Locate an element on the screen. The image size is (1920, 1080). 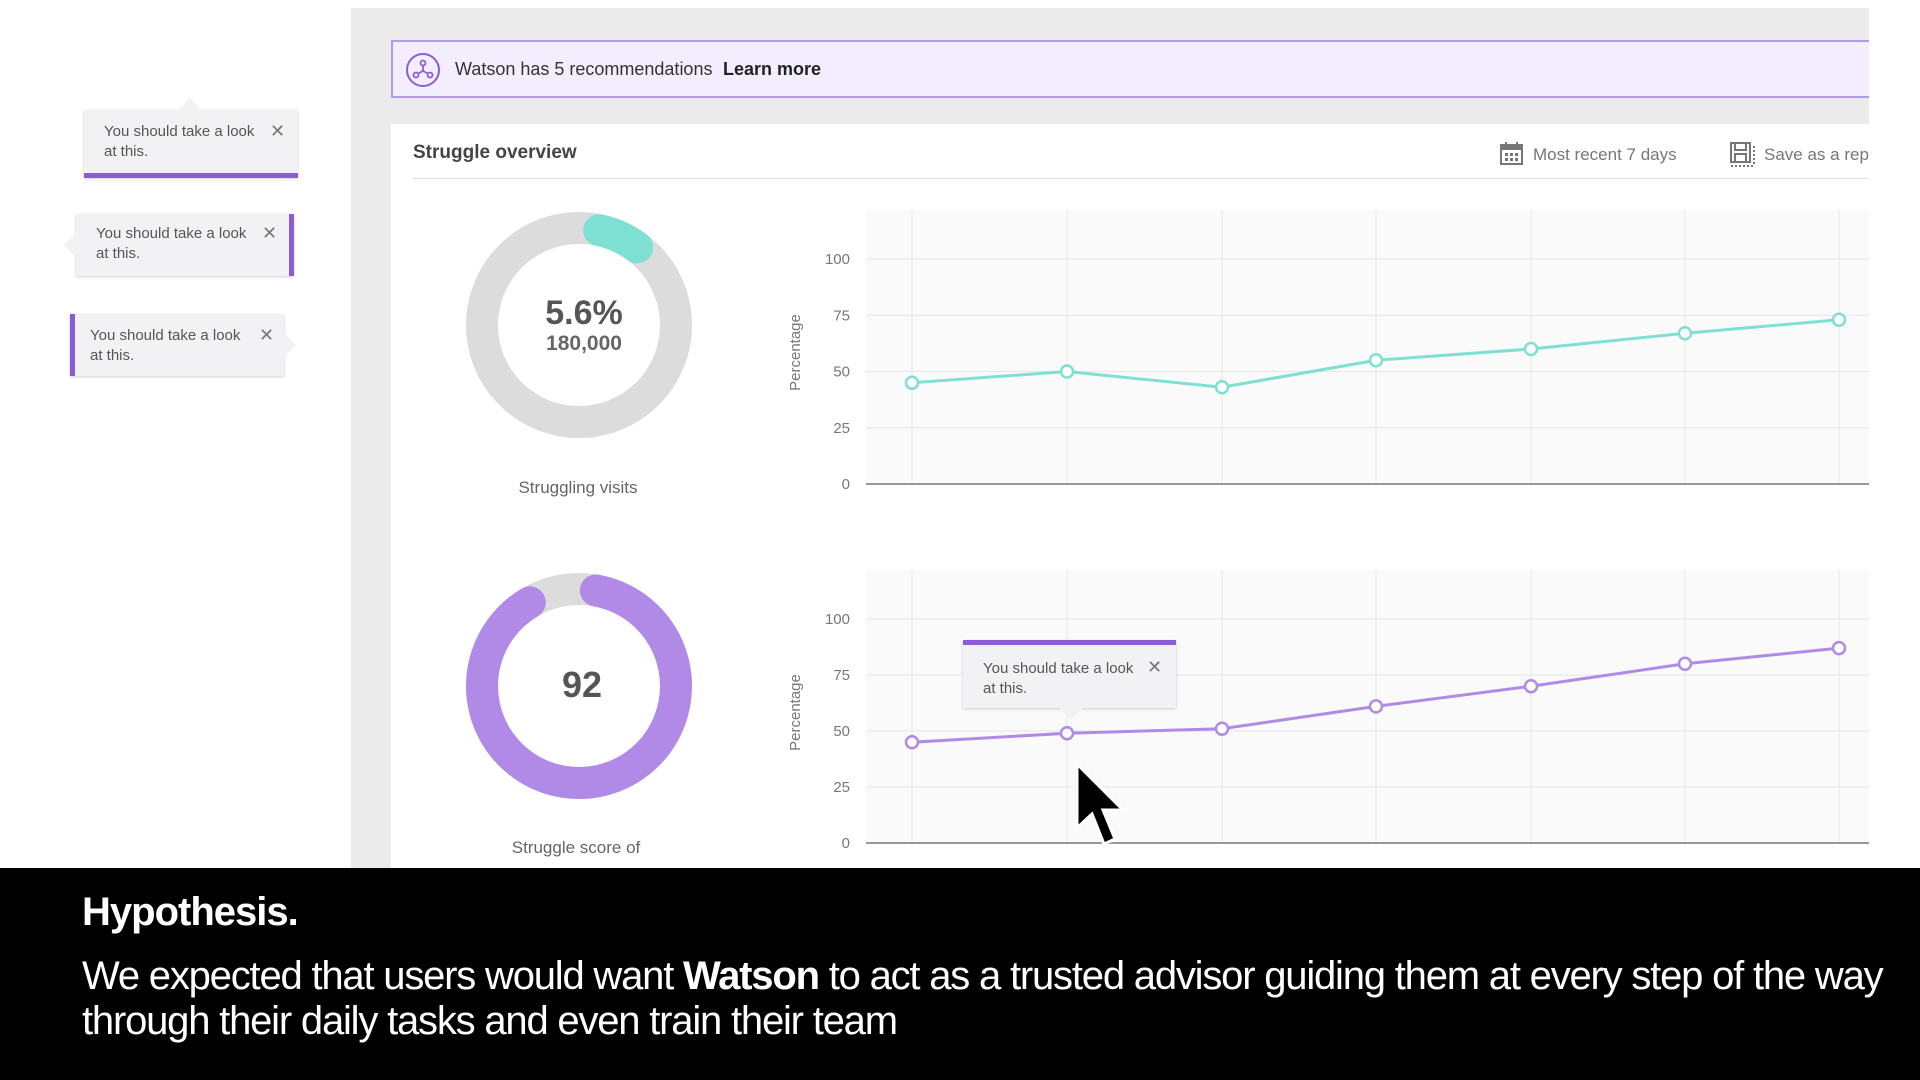
chart-point-tooltip: You should take a look at this. ✕ is located at coordinates (1069, 680).